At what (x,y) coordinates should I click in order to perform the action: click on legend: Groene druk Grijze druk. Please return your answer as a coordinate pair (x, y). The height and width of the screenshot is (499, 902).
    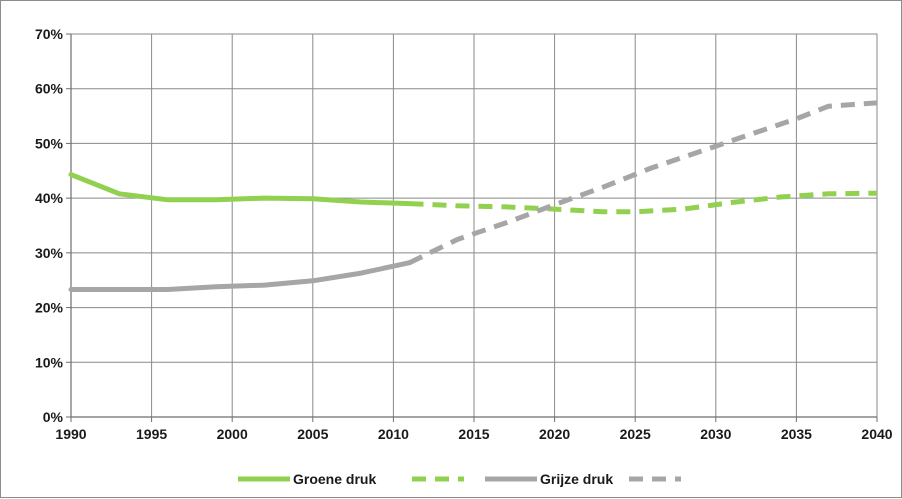
    Looking at the image, I should click on (459, 479).